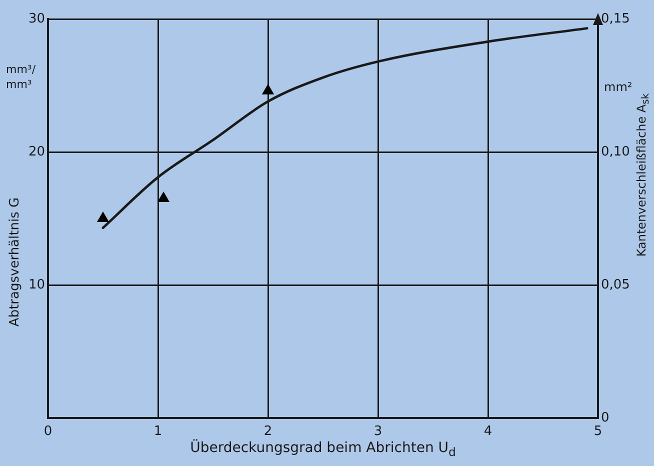 Image resolution: width=654 pixels, height=466 pixels. What do you see at coordinates (158, 432) in the screenshot?
I see `x-tick-label: 1` at bounding box center [158, 432].